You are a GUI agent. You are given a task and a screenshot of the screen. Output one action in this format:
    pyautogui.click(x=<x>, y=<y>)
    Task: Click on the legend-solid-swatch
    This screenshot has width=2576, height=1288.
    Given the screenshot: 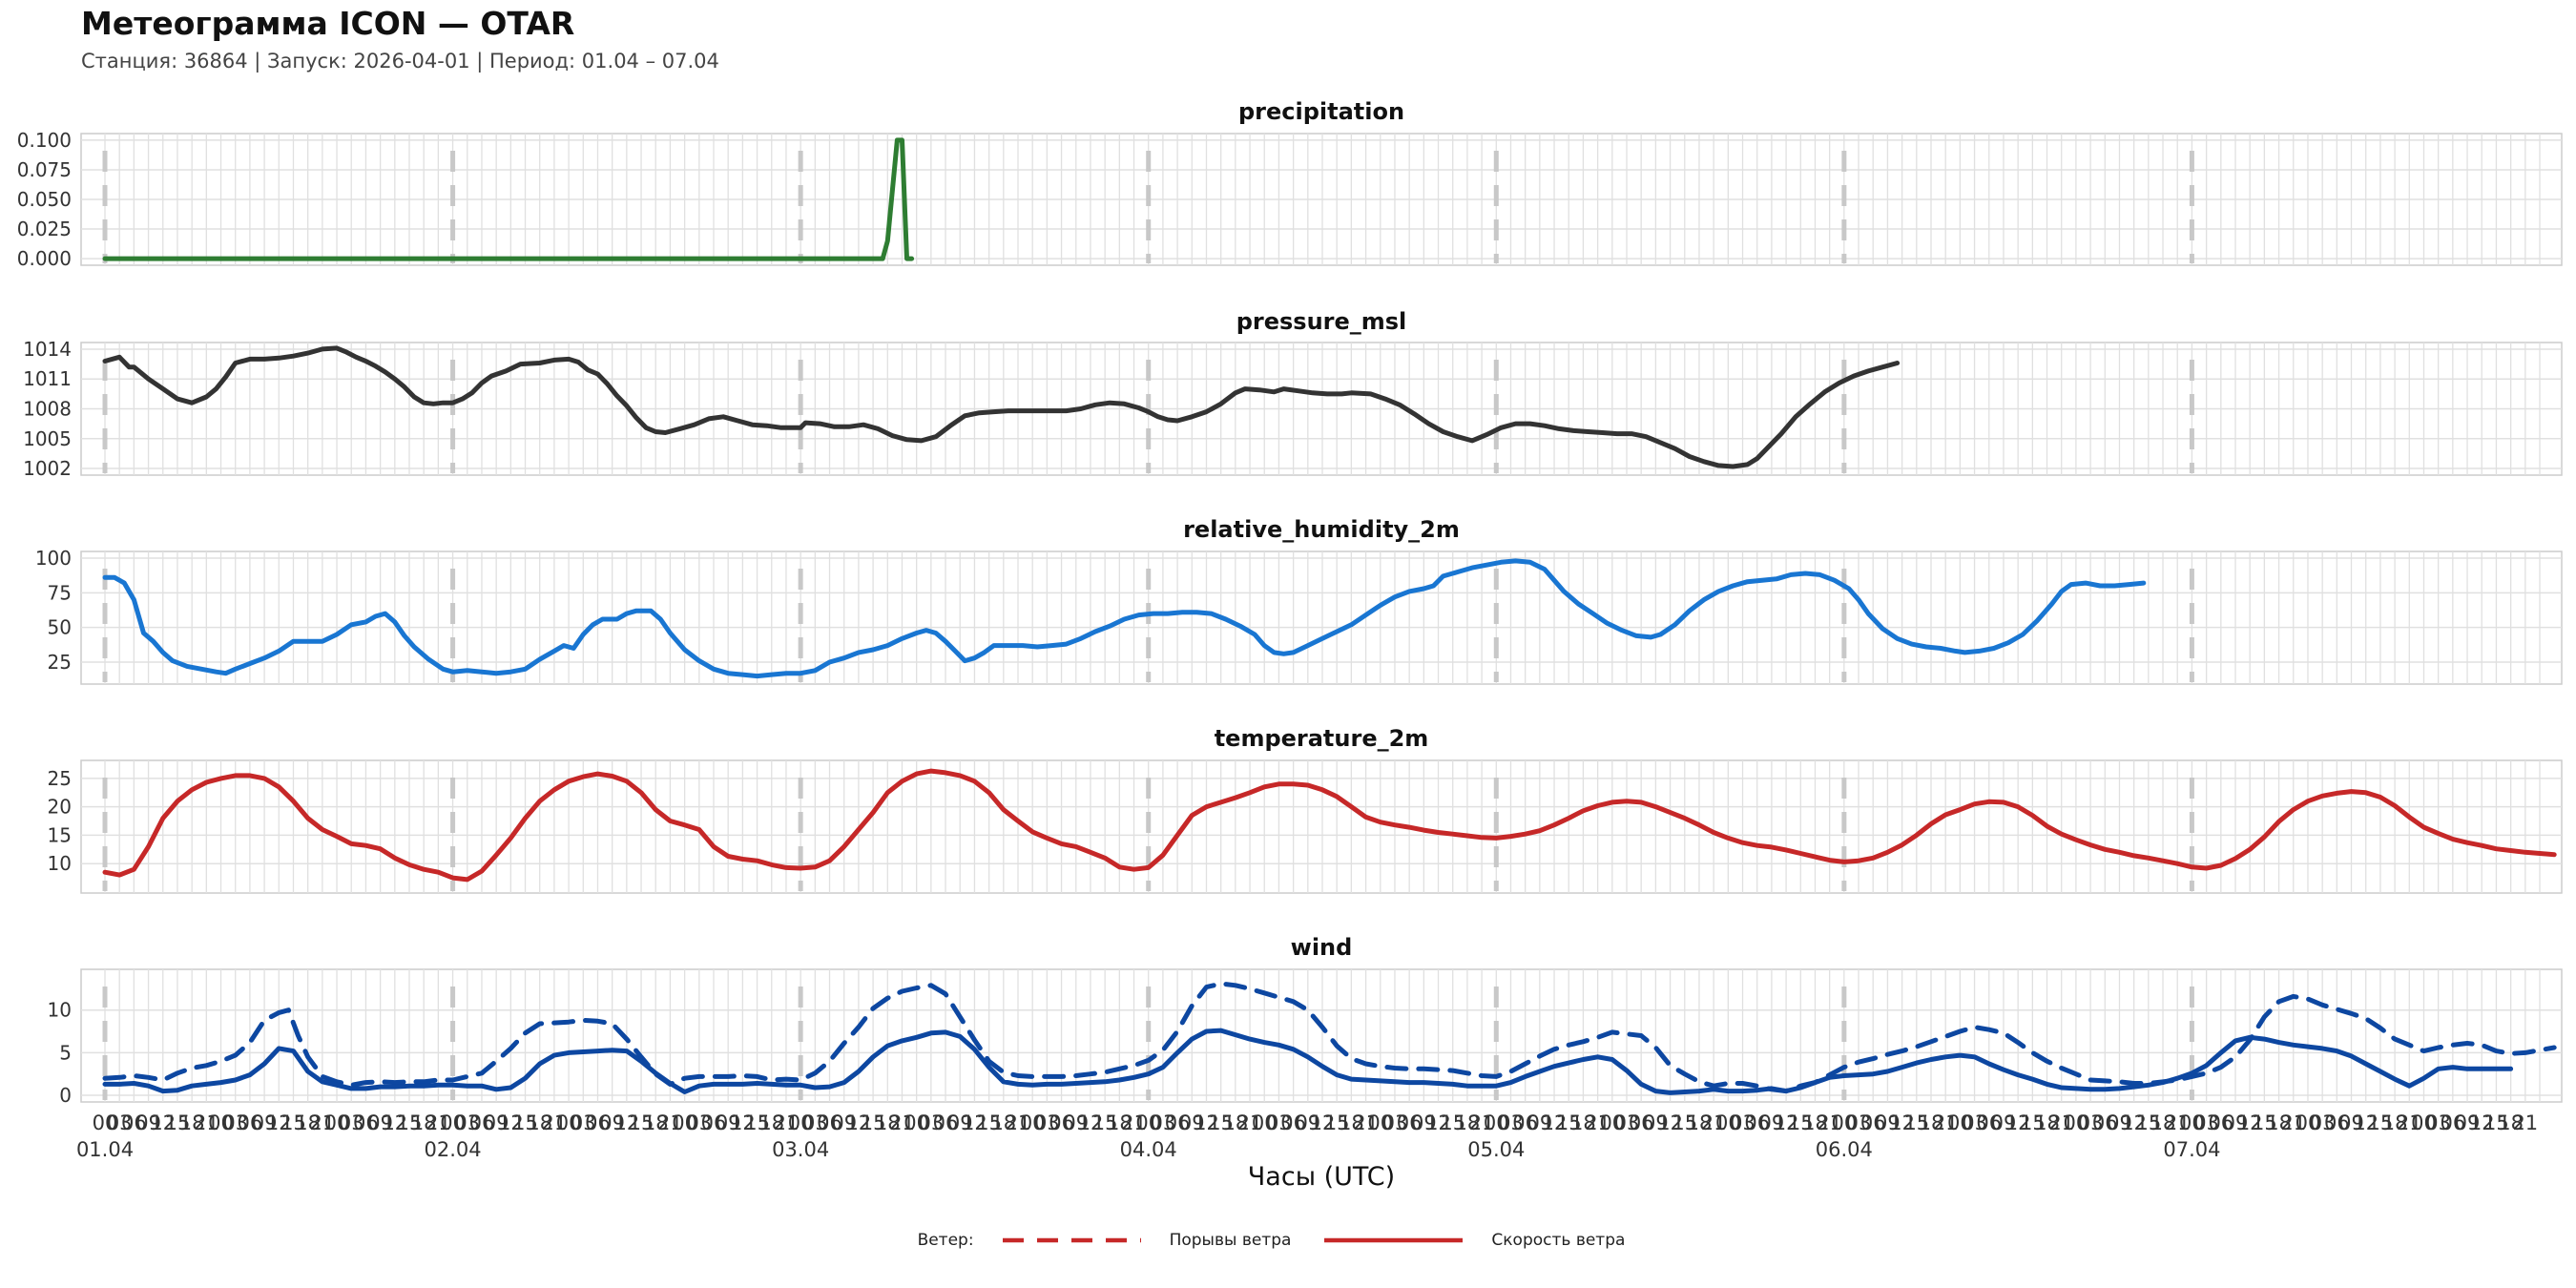 What is the action you would take?
    pyautogui.click(x=1394, y=1240)
    